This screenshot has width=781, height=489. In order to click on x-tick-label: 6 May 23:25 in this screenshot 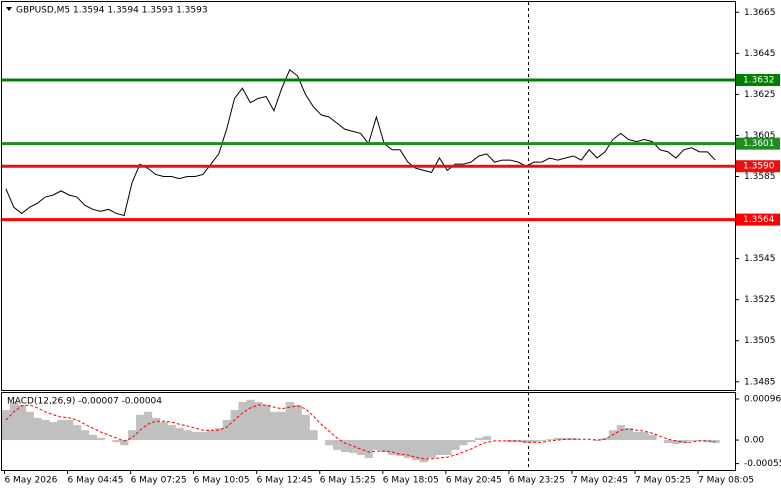, I will do `click(537, 481)`.